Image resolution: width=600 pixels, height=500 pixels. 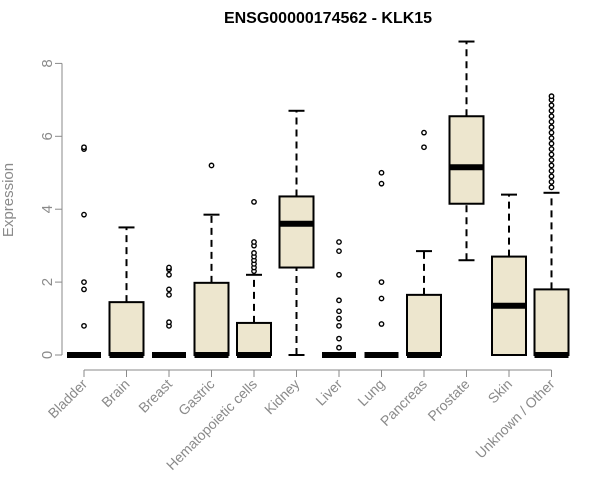 What do you see at coordinates (68, 399) in the screenshot?
I see `x-tick-label: Bladder` at bounding box center [68, 399].